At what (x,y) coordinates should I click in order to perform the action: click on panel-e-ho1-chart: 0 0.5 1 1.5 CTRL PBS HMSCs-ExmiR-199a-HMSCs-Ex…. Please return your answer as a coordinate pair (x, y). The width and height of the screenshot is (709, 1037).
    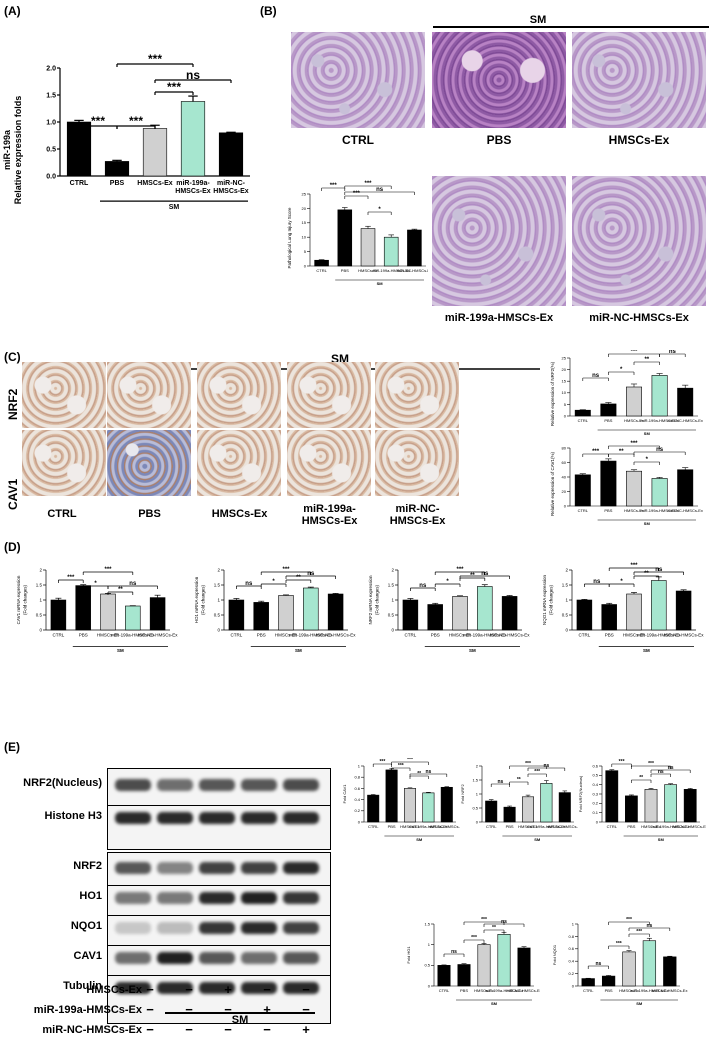
    Looking at the image, I should click on (473, 961).